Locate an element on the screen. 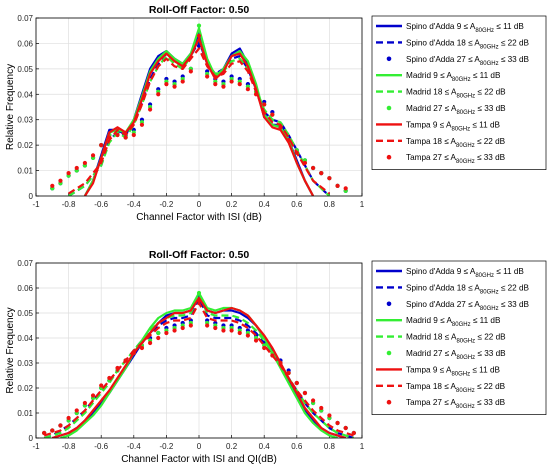  x-tick-label: 0 is located at coordinates (199, 446).